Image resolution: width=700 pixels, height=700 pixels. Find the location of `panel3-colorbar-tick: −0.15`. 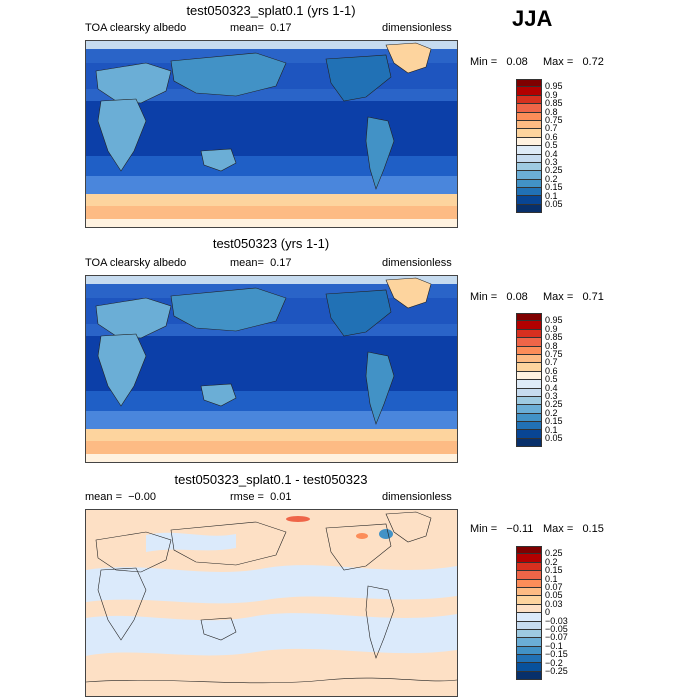

panel3-colorbar-tick: −0.15 is located at coordinates (556, 654).